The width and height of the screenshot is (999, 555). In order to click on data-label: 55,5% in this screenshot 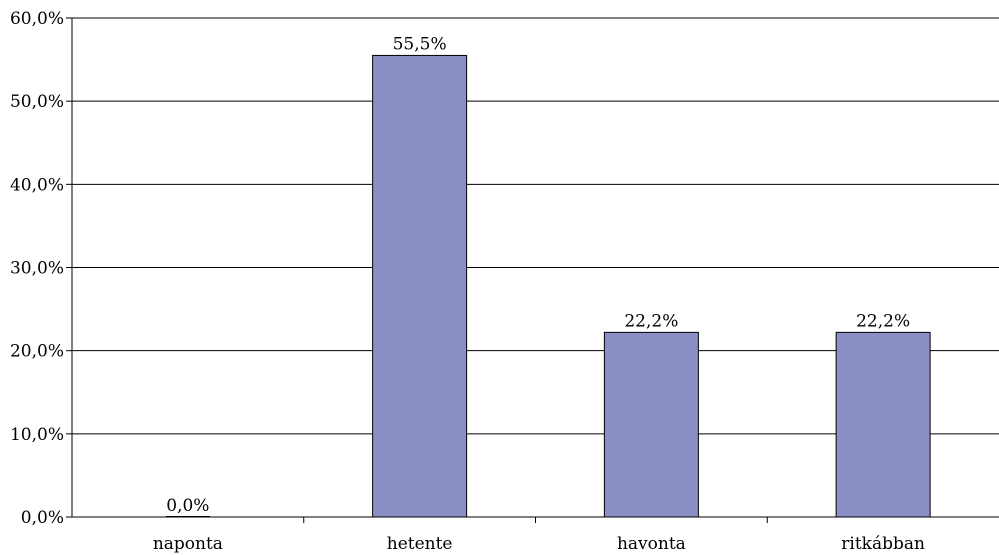, I will do `click(420, 44)`.